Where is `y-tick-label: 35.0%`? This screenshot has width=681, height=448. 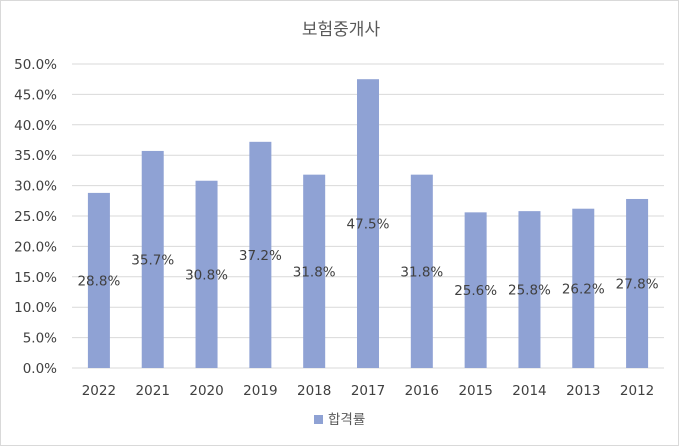
y-tick-label: 35.0% is located at coordinates (35, 156).